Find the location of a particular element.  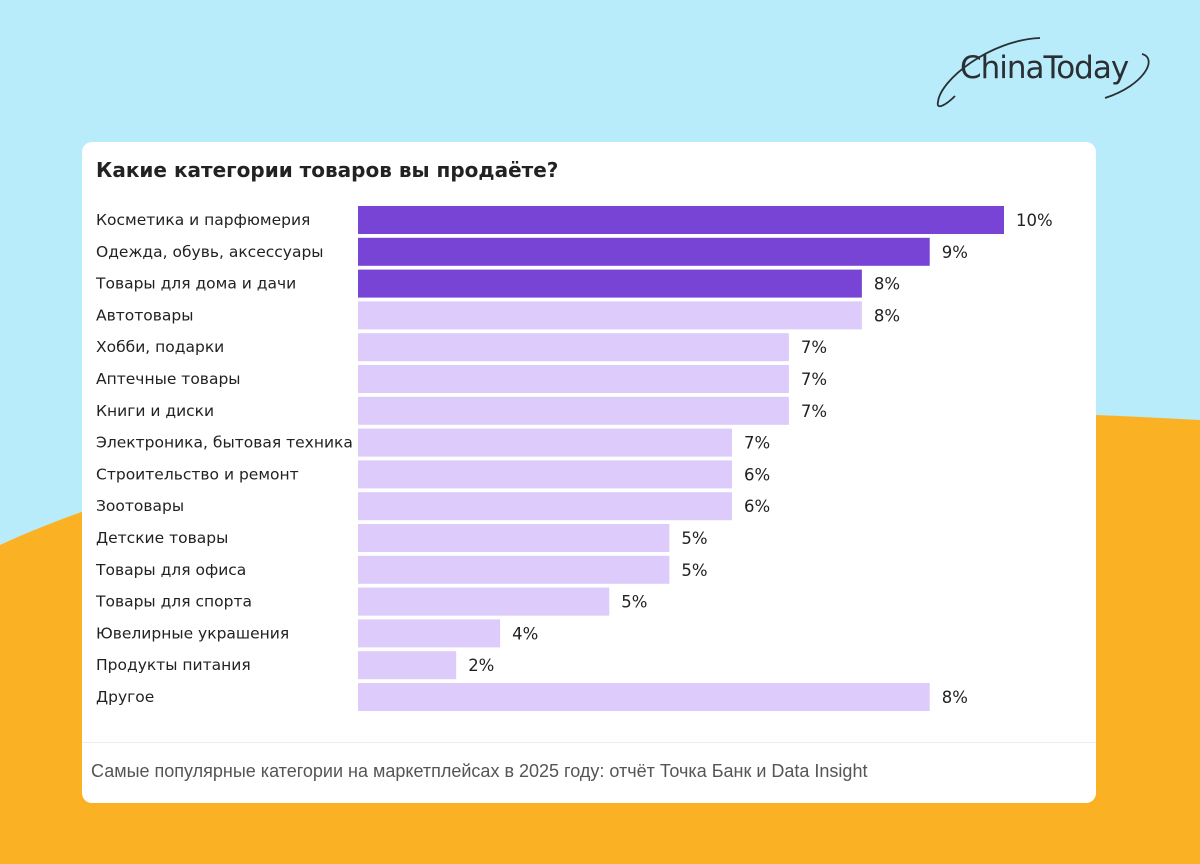

category-label: Аптечные товары is located at coordinates (168, 379).